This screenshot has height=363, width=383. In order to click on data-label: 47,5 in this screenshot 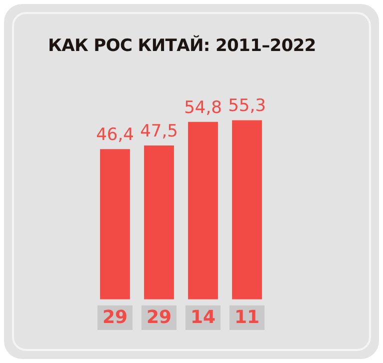, I will do `click(159, 131)`.